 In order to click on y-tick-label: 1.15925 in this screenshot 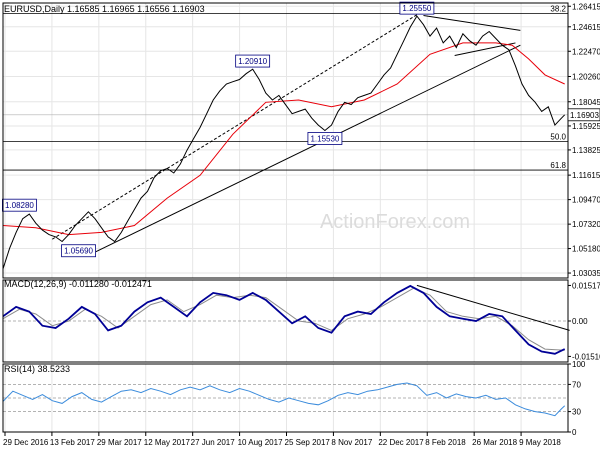, I will do `click(586, 126)`.